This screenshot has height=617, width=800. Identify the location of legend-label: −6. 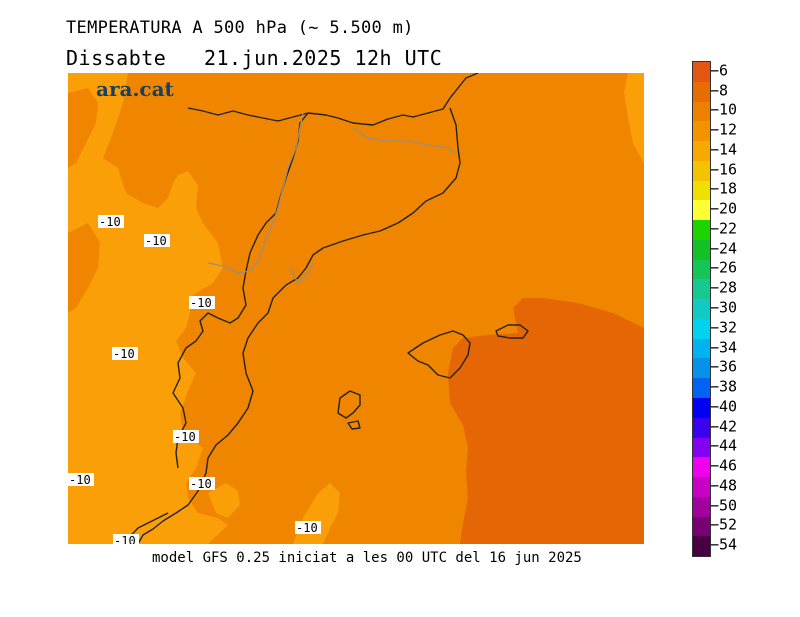
(719, 70).